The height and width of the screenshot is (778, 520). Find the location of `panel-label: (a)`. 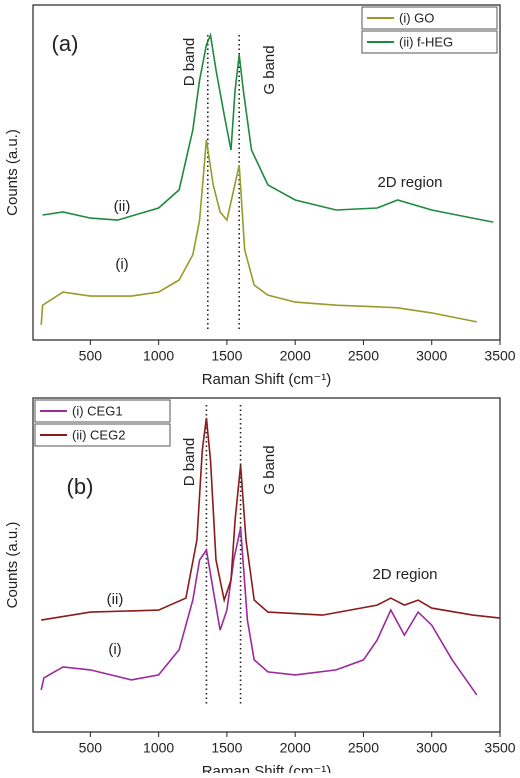

panel-label: (a) is located at coordinates (65, 43).